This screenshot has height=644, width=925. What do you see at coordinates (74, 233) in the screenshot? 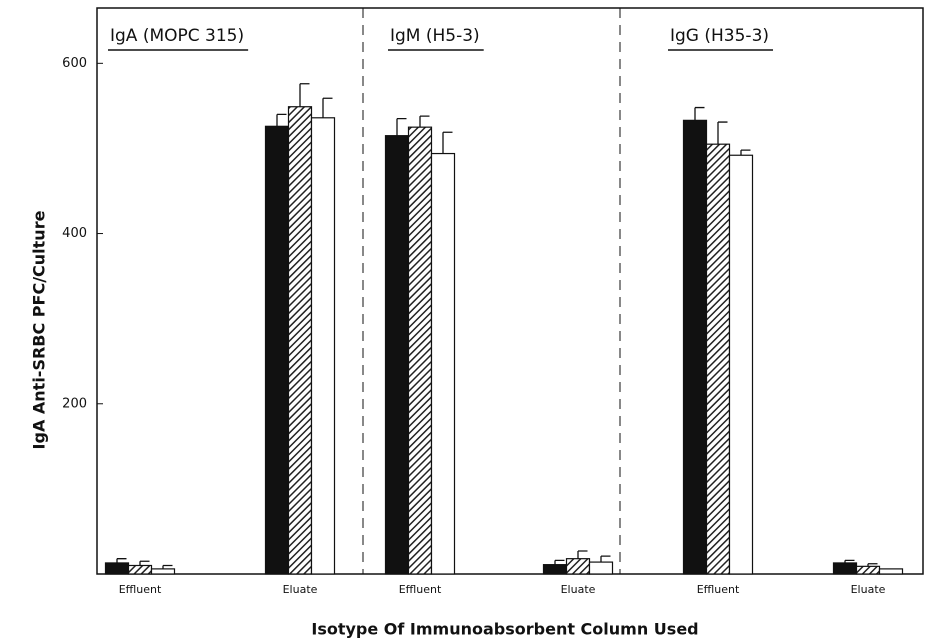
I see `y-tick-label: 400` at bounding box center [74, 233].